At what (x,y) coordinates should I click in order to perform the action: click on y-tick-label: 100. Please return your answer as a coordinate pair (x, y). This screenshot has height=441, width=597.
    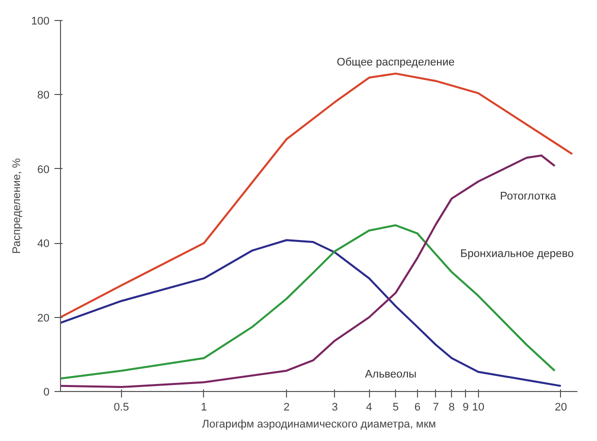
    Looking at the image, I should click on (40, 22).